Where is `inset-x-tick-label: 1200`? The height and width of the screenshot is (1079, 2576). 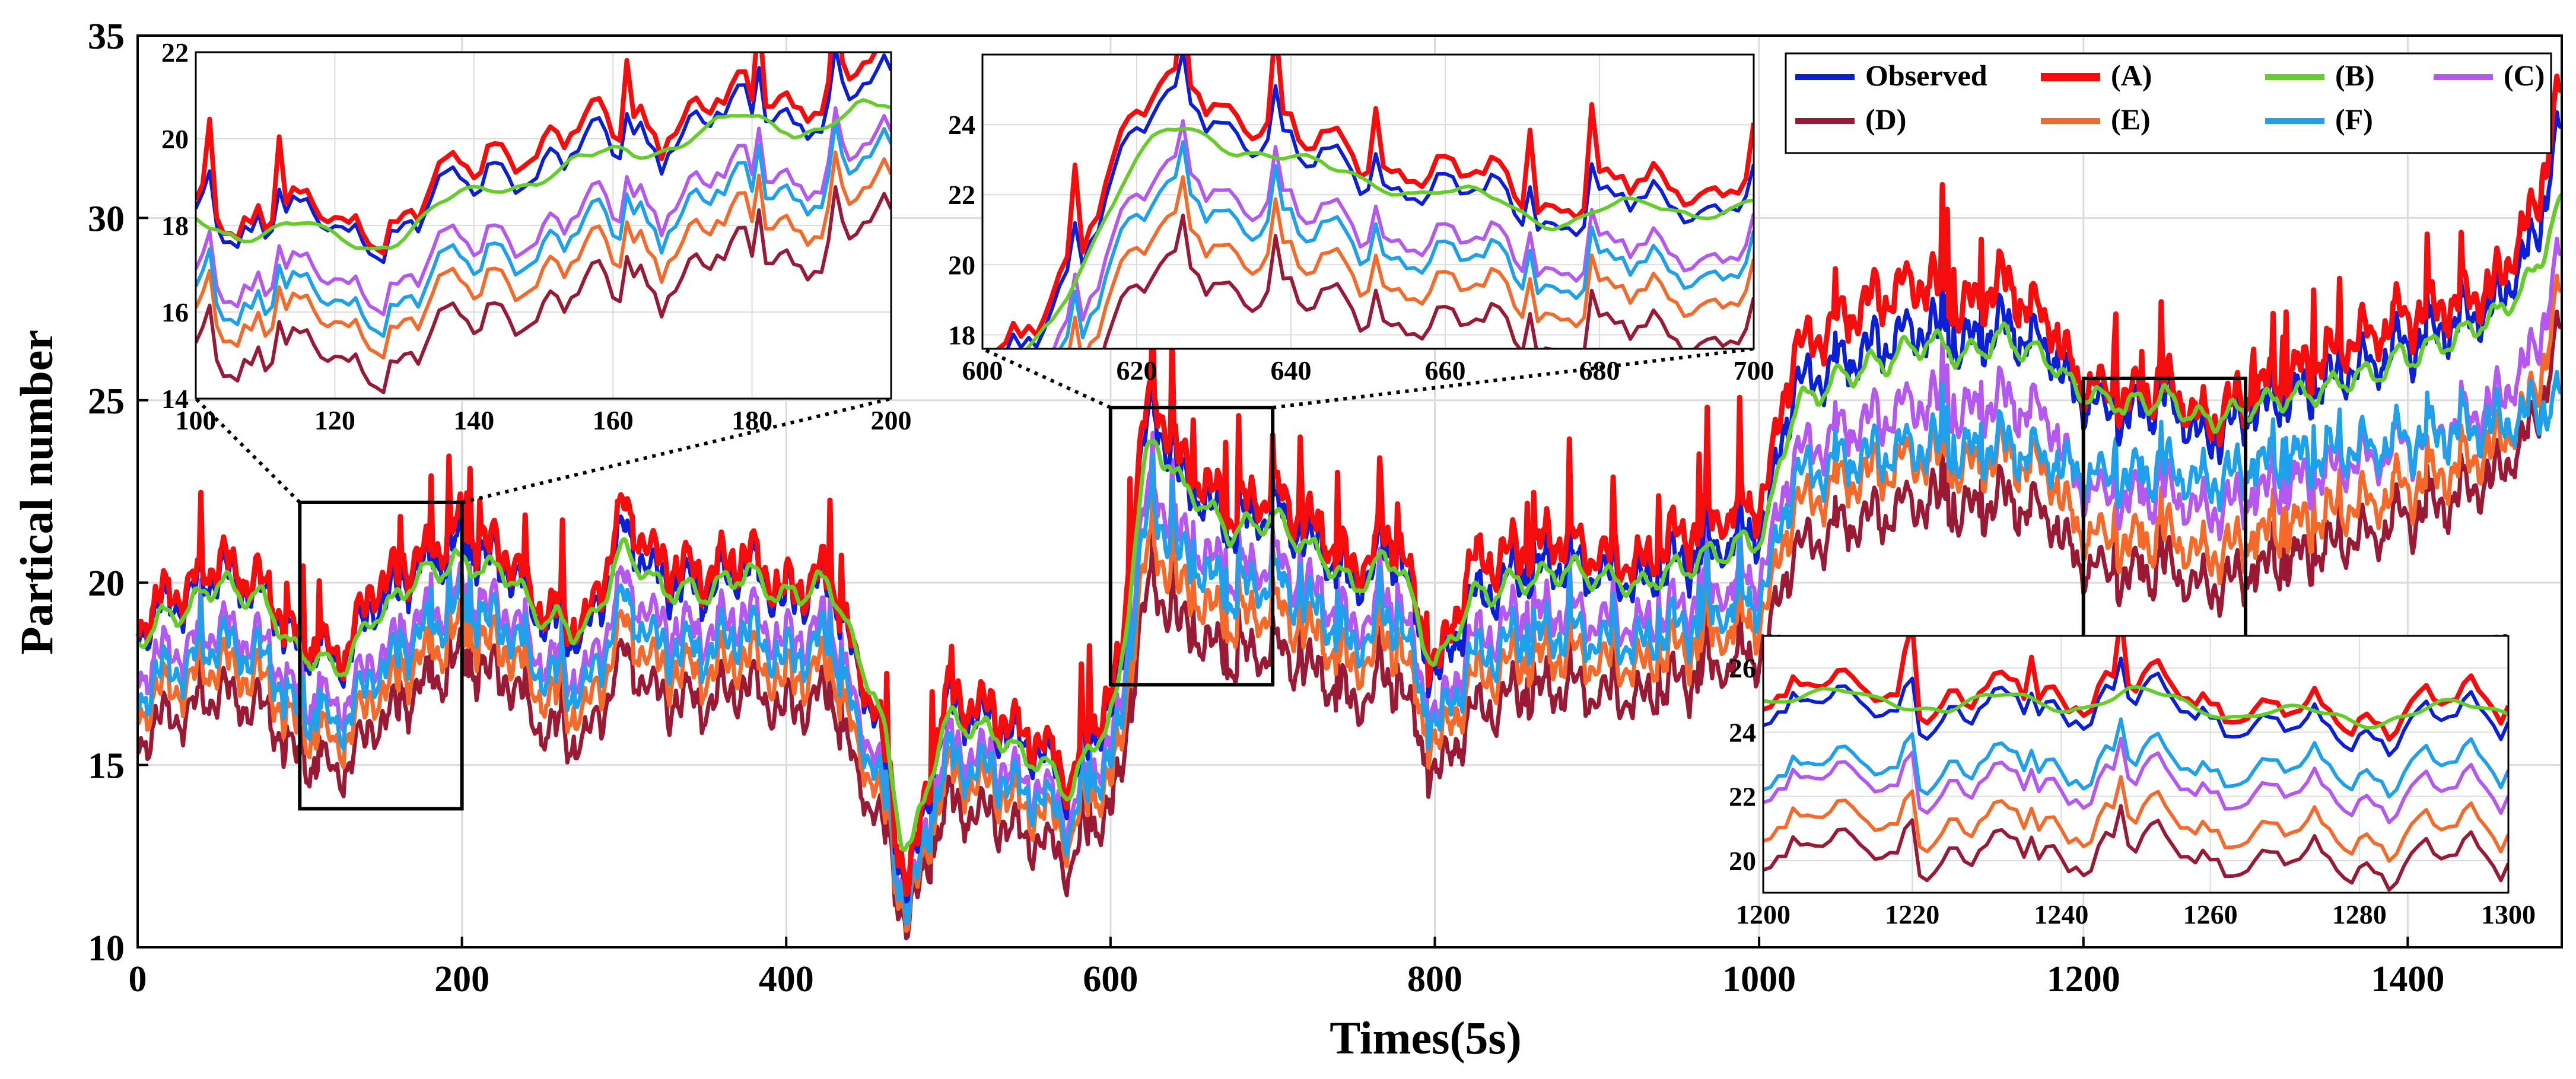 inset-x-tick-label: 1200 is located at coordinates (1763, 914).